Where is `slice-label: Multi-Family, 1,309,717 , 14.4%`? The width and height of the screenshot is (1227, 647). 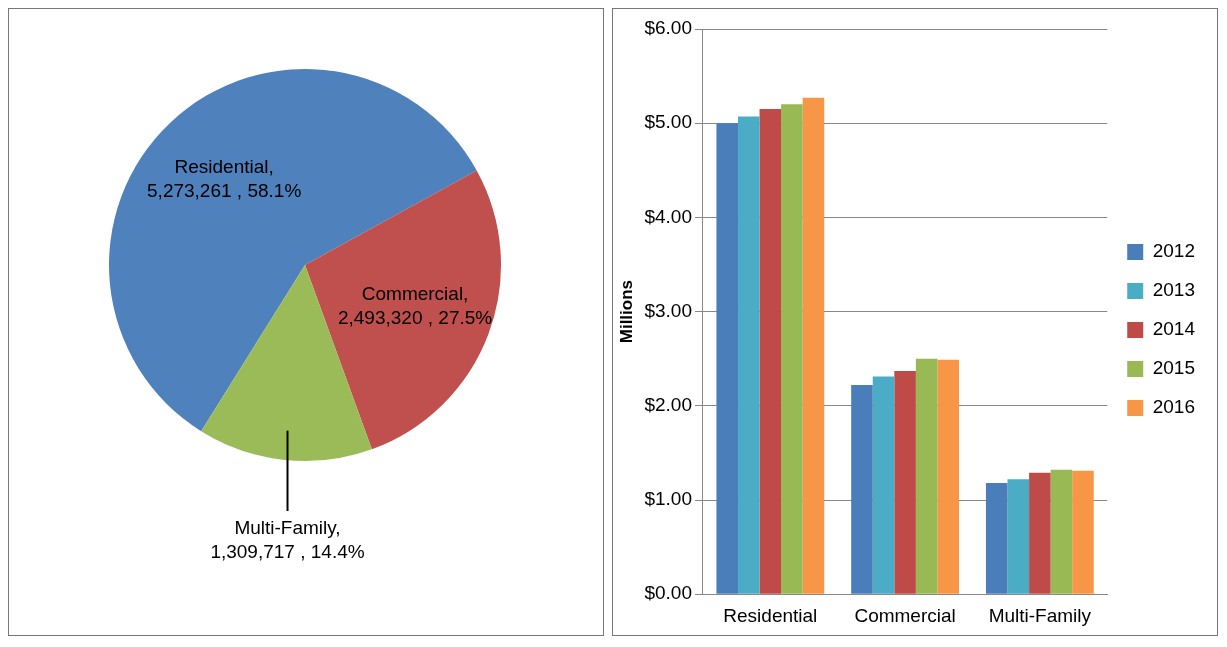
slice-label: Multi-Family, 1,309,717 , 14.4% is located at coordinates (287, 540).